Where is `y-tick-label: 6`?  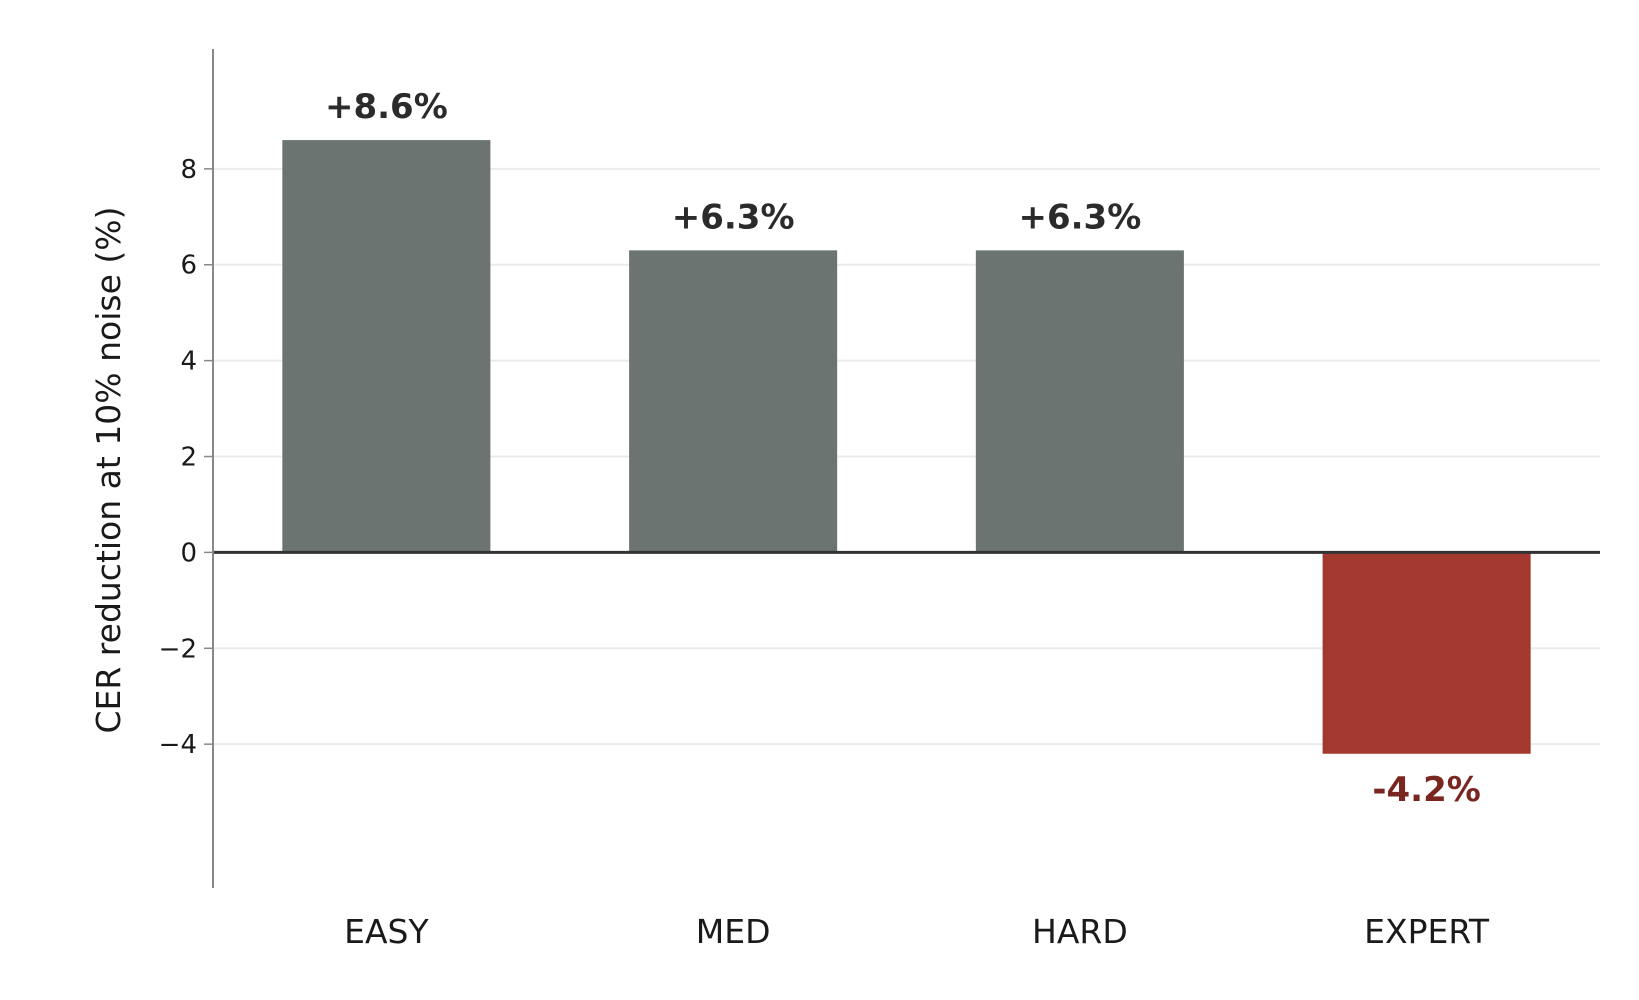
y-tick-label: 6 is located at coordinates (188, 266).